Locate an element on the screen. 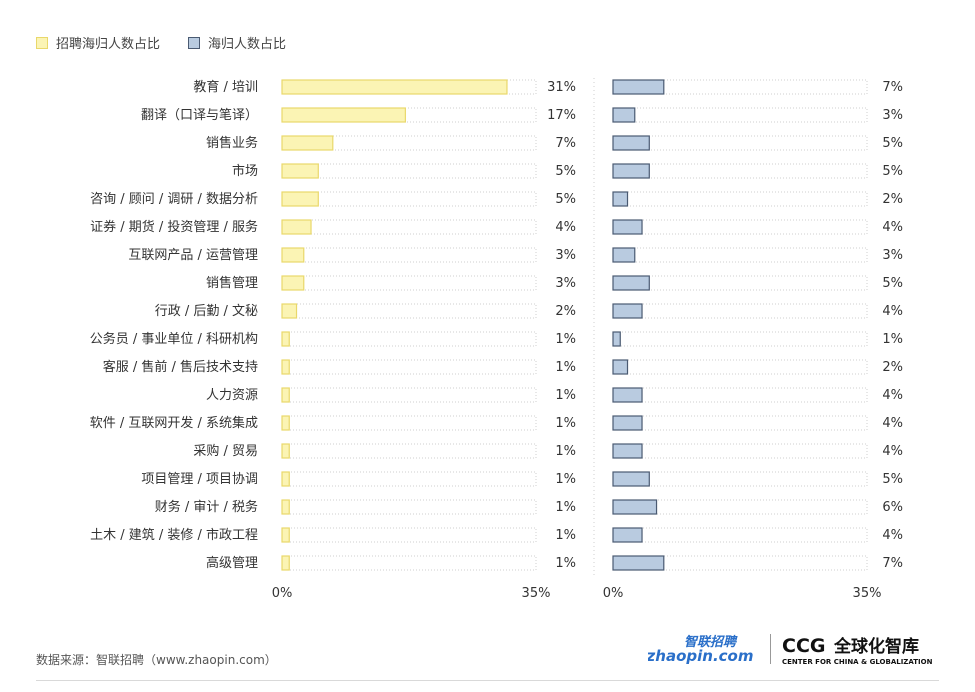 The height and width of the screenshot is (692, 975). category-label: 软件 / 互联网开发 / 系统集成 is located at coordinates (174, 423).